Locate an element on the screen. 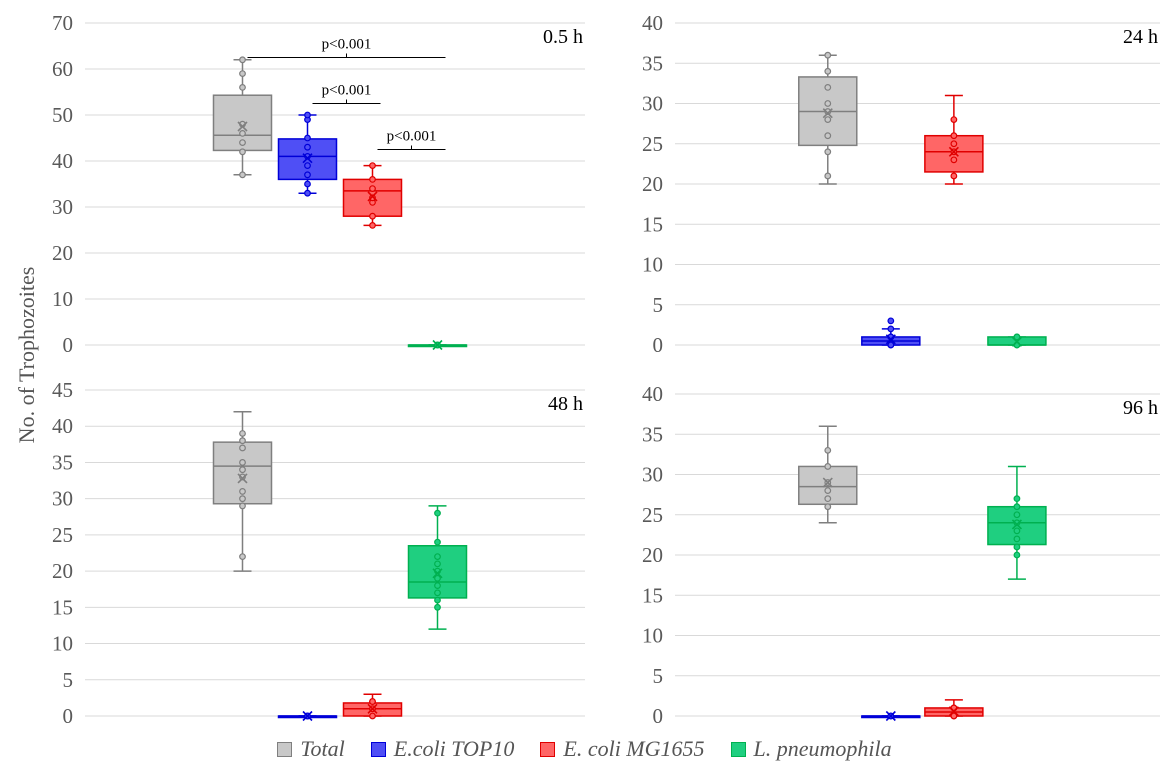  panel-title: 0.5 h is located at coordinates (563, 37).